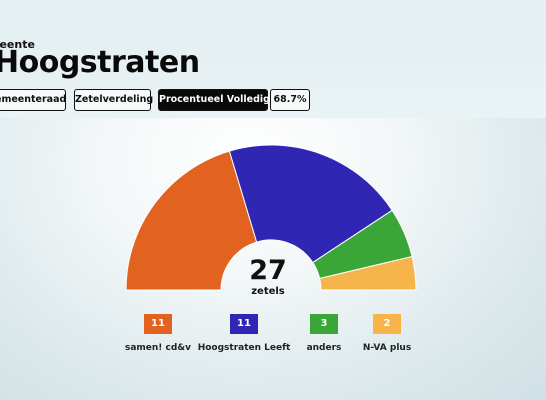 The width and height of the screenshot is (546, 400). I want to click on legend-item-anders: 3 anders, so click(324, 333).